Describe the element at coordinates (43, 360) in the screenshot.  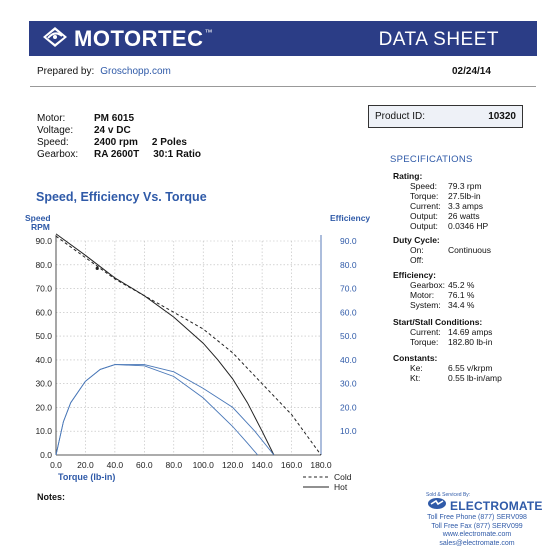
I see `y-tick-label-left: 40.0` at that location.